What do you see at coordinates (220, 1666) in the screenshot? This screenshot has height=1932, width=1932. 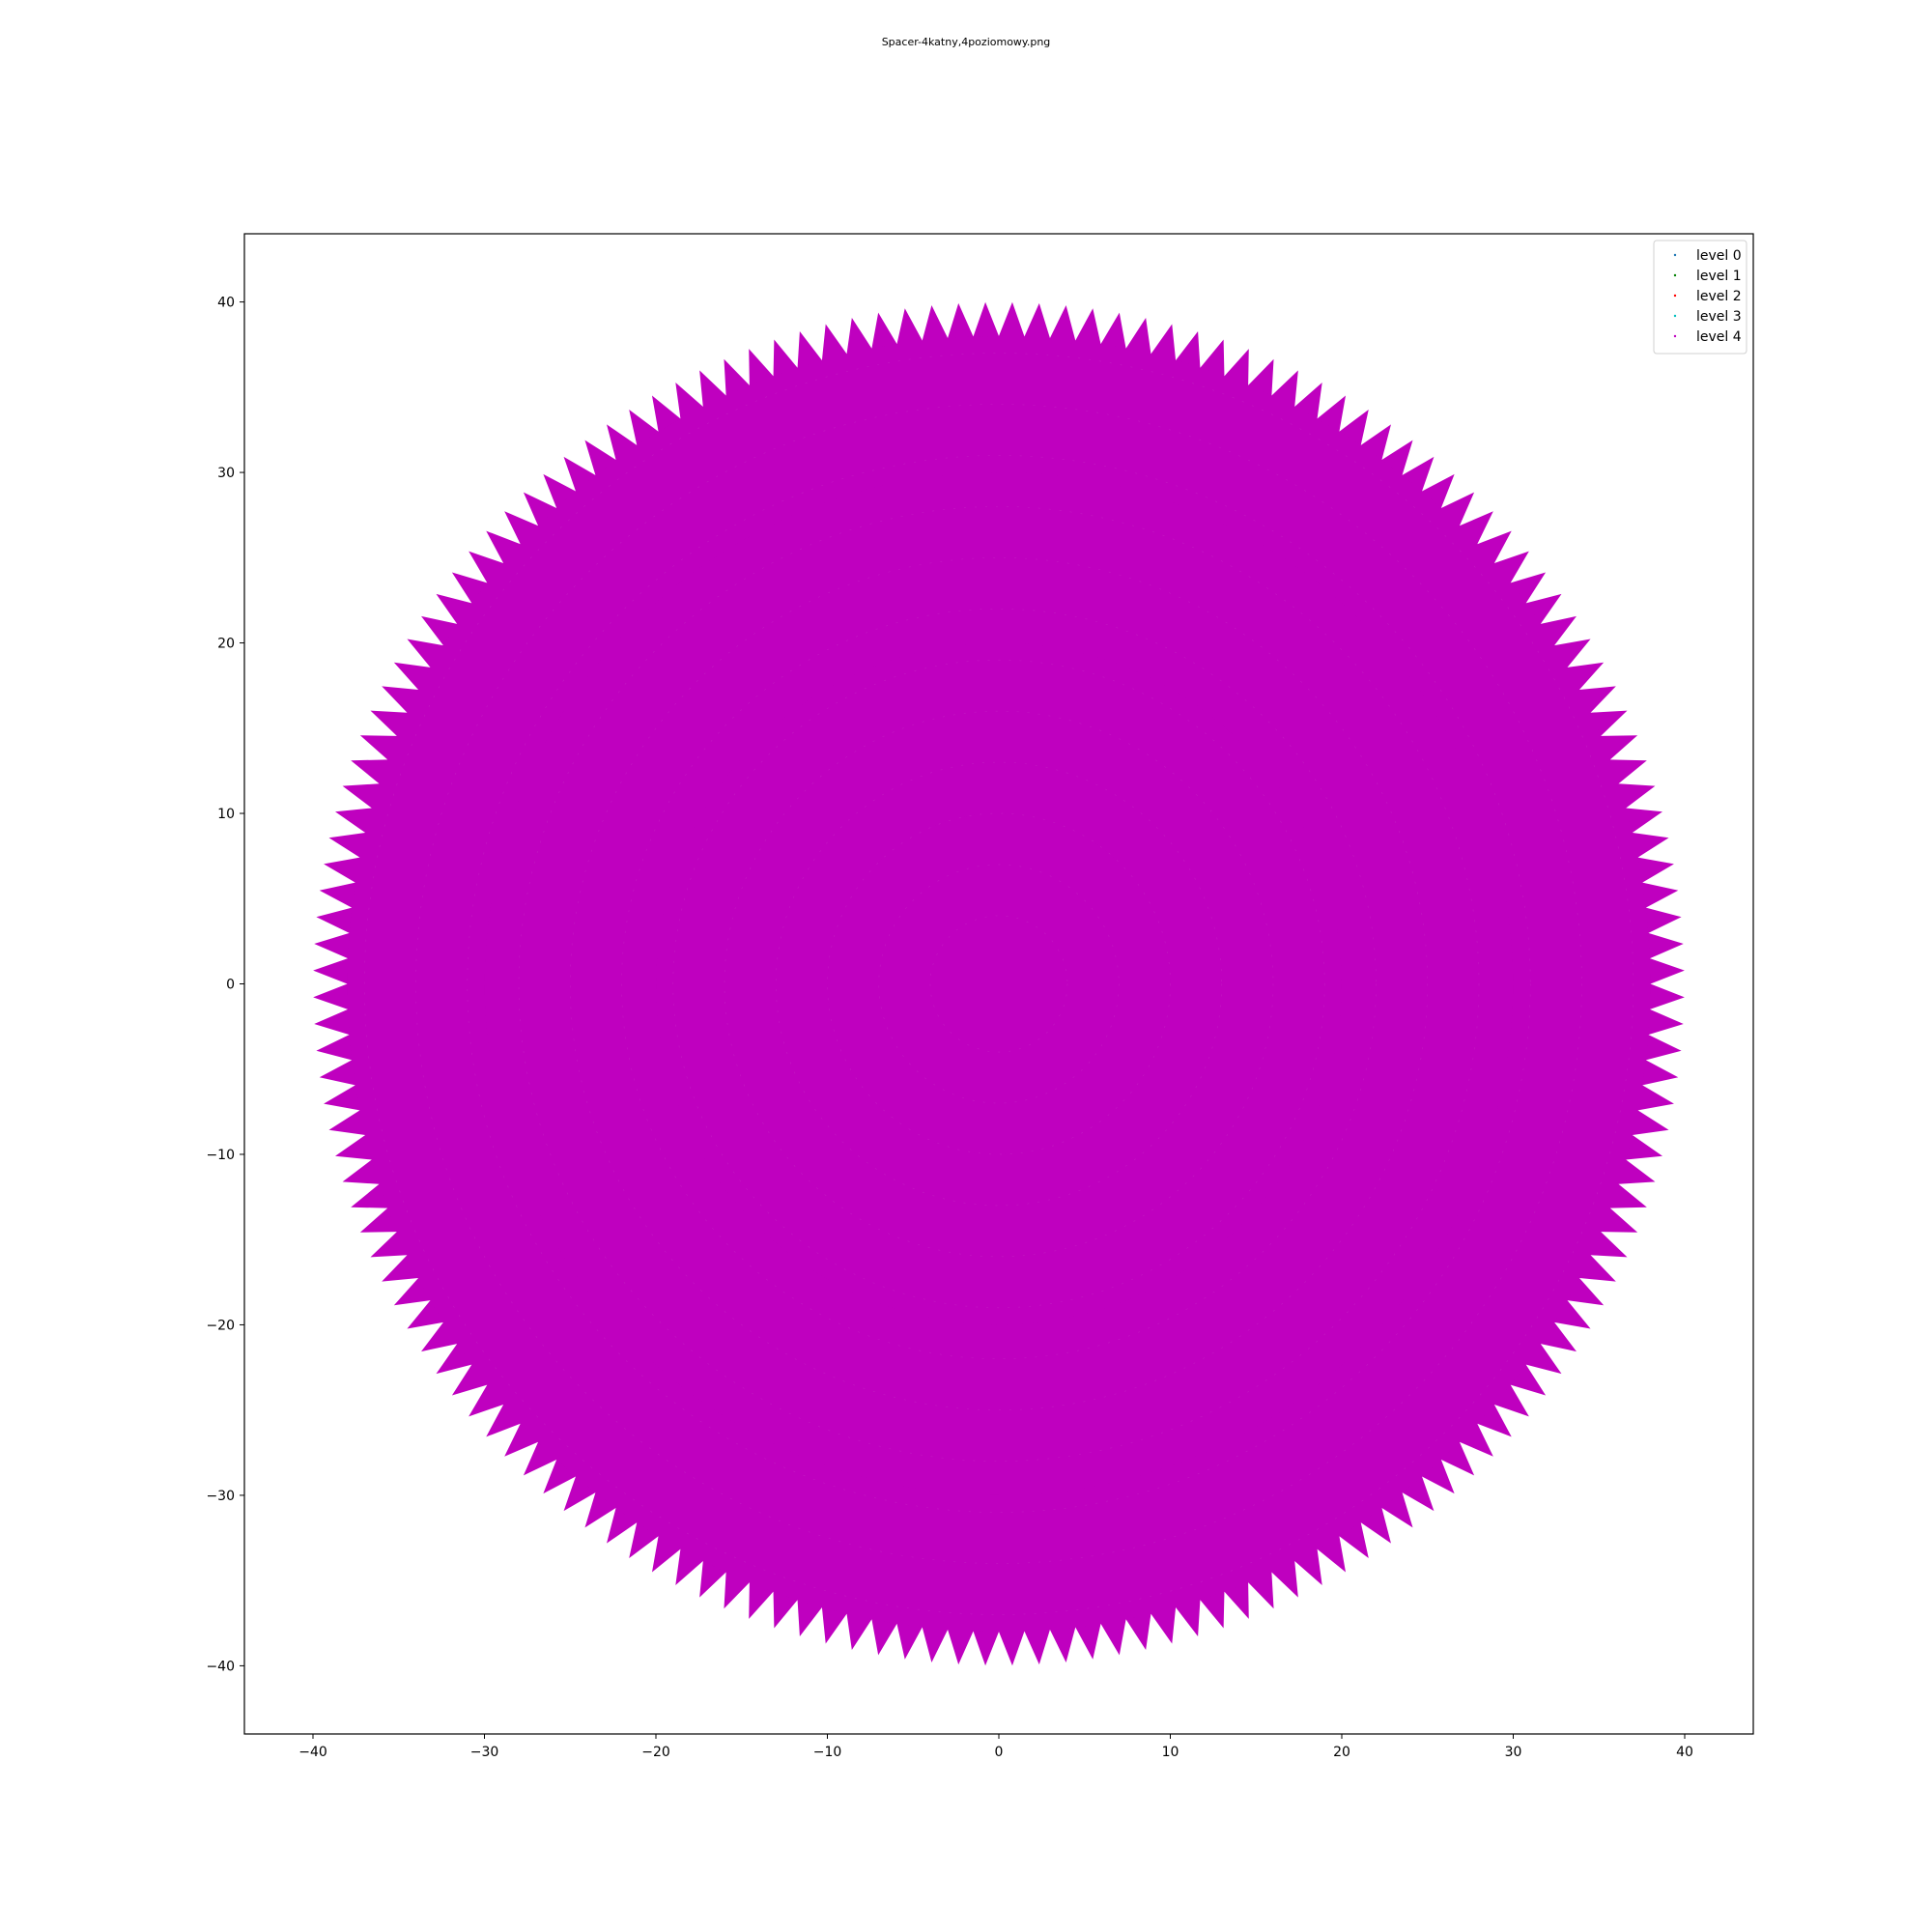 I see `y-tick-label: −40` at bounding box center [220, 1666].